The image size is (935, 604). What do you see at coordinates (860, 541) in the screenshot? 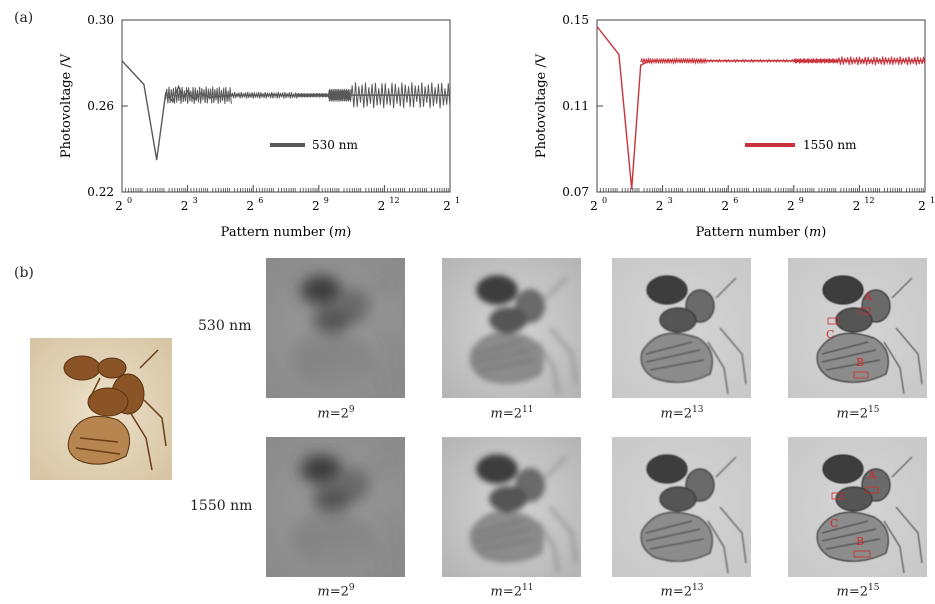
I see `region-label-b: B` at bounding box center [860, 541].